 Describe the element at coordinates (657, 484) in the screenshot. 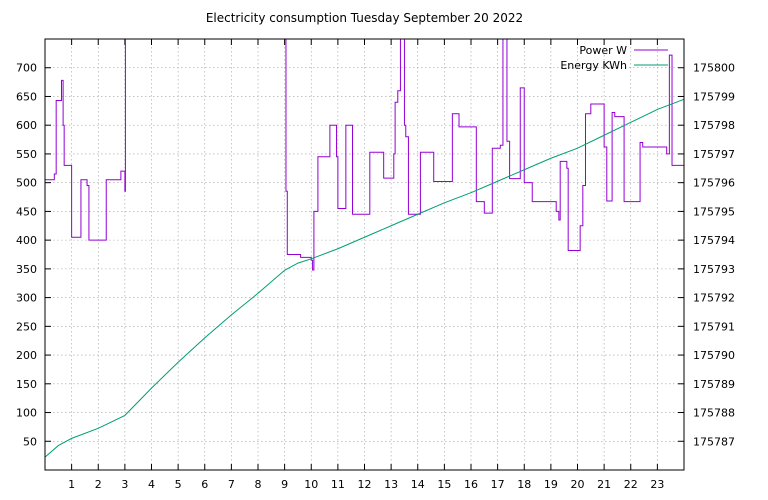

I see `x-tick-label: 23` at that location.